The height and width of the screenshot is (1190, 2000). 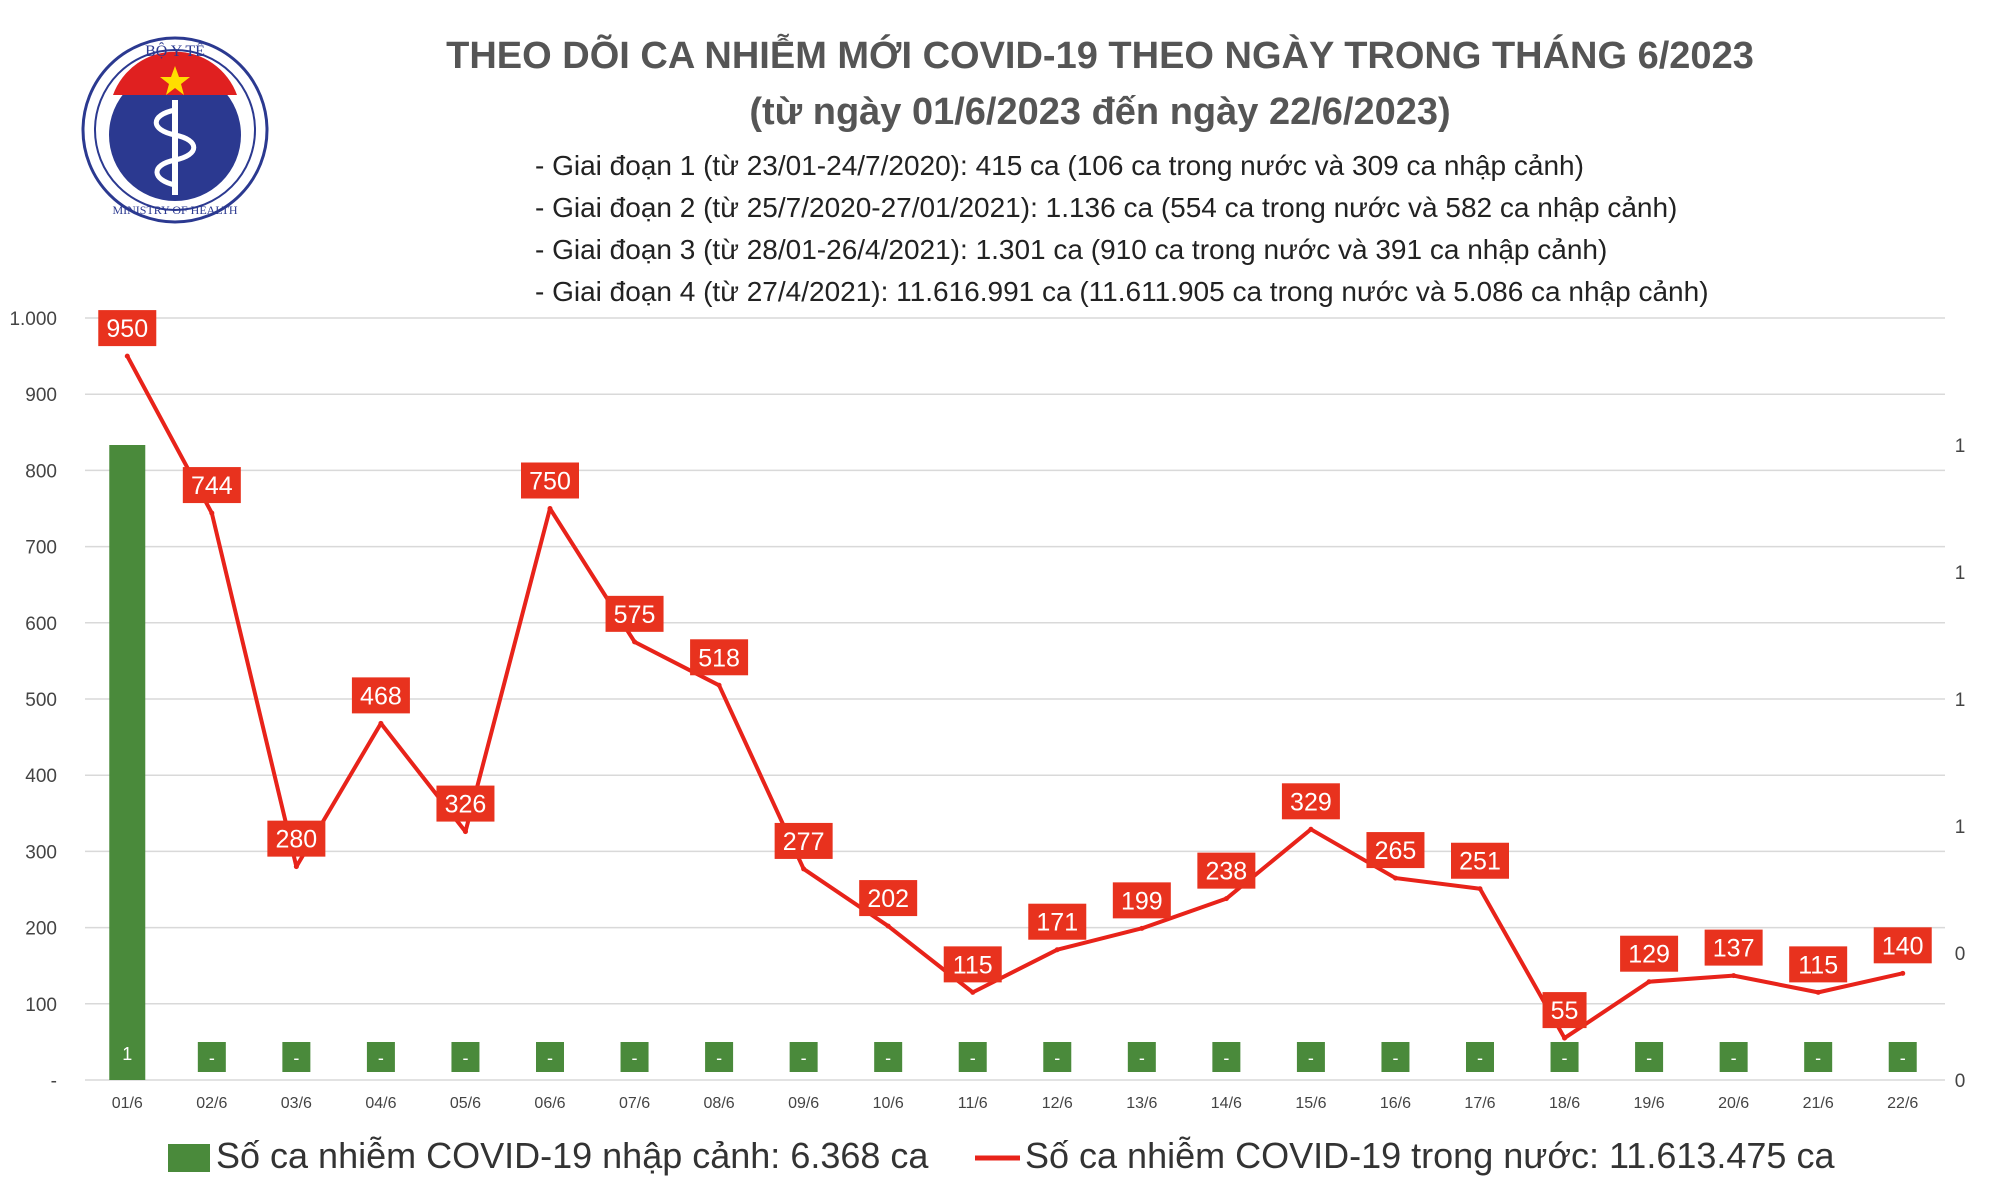 What do you see at coordinates (803, 1103) in the screenshot?
I see `x-tick-label: 09/6` at bounding box center [803, 1103].